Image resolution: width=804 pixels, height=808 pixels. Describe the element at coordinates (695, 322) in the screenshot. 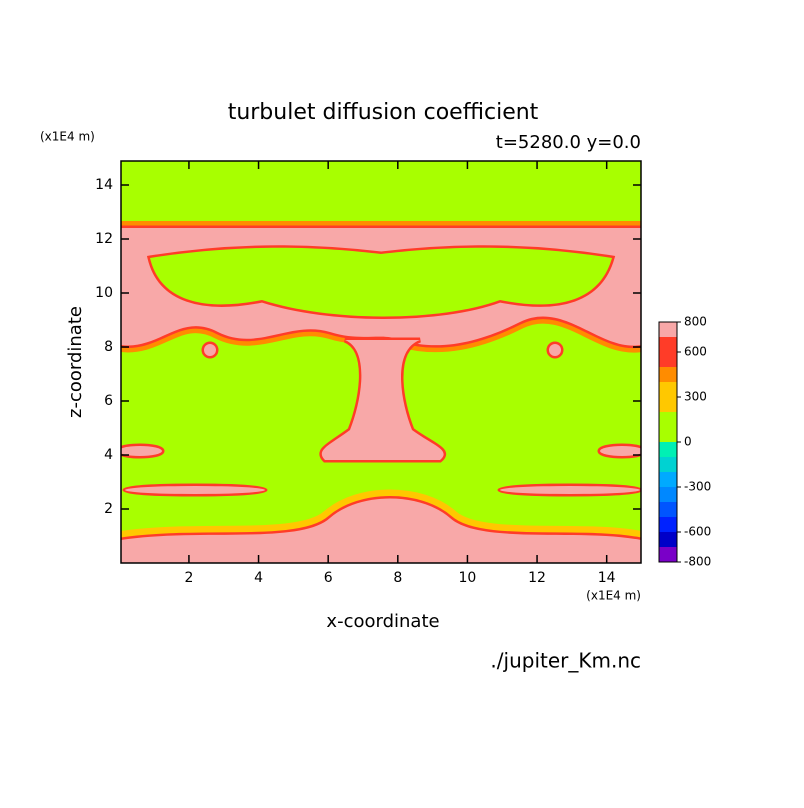

I see `colorbar-tick-label: 800` at that location.